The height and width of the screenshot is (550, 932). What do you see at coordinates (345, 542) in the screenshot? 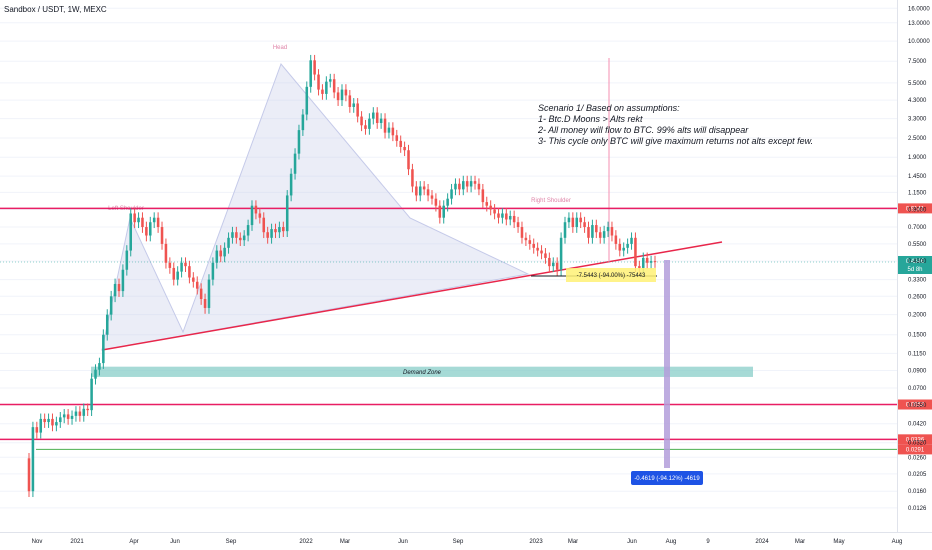
I see `time-tick-label-6: Mar` at bounding box center [345, 542].